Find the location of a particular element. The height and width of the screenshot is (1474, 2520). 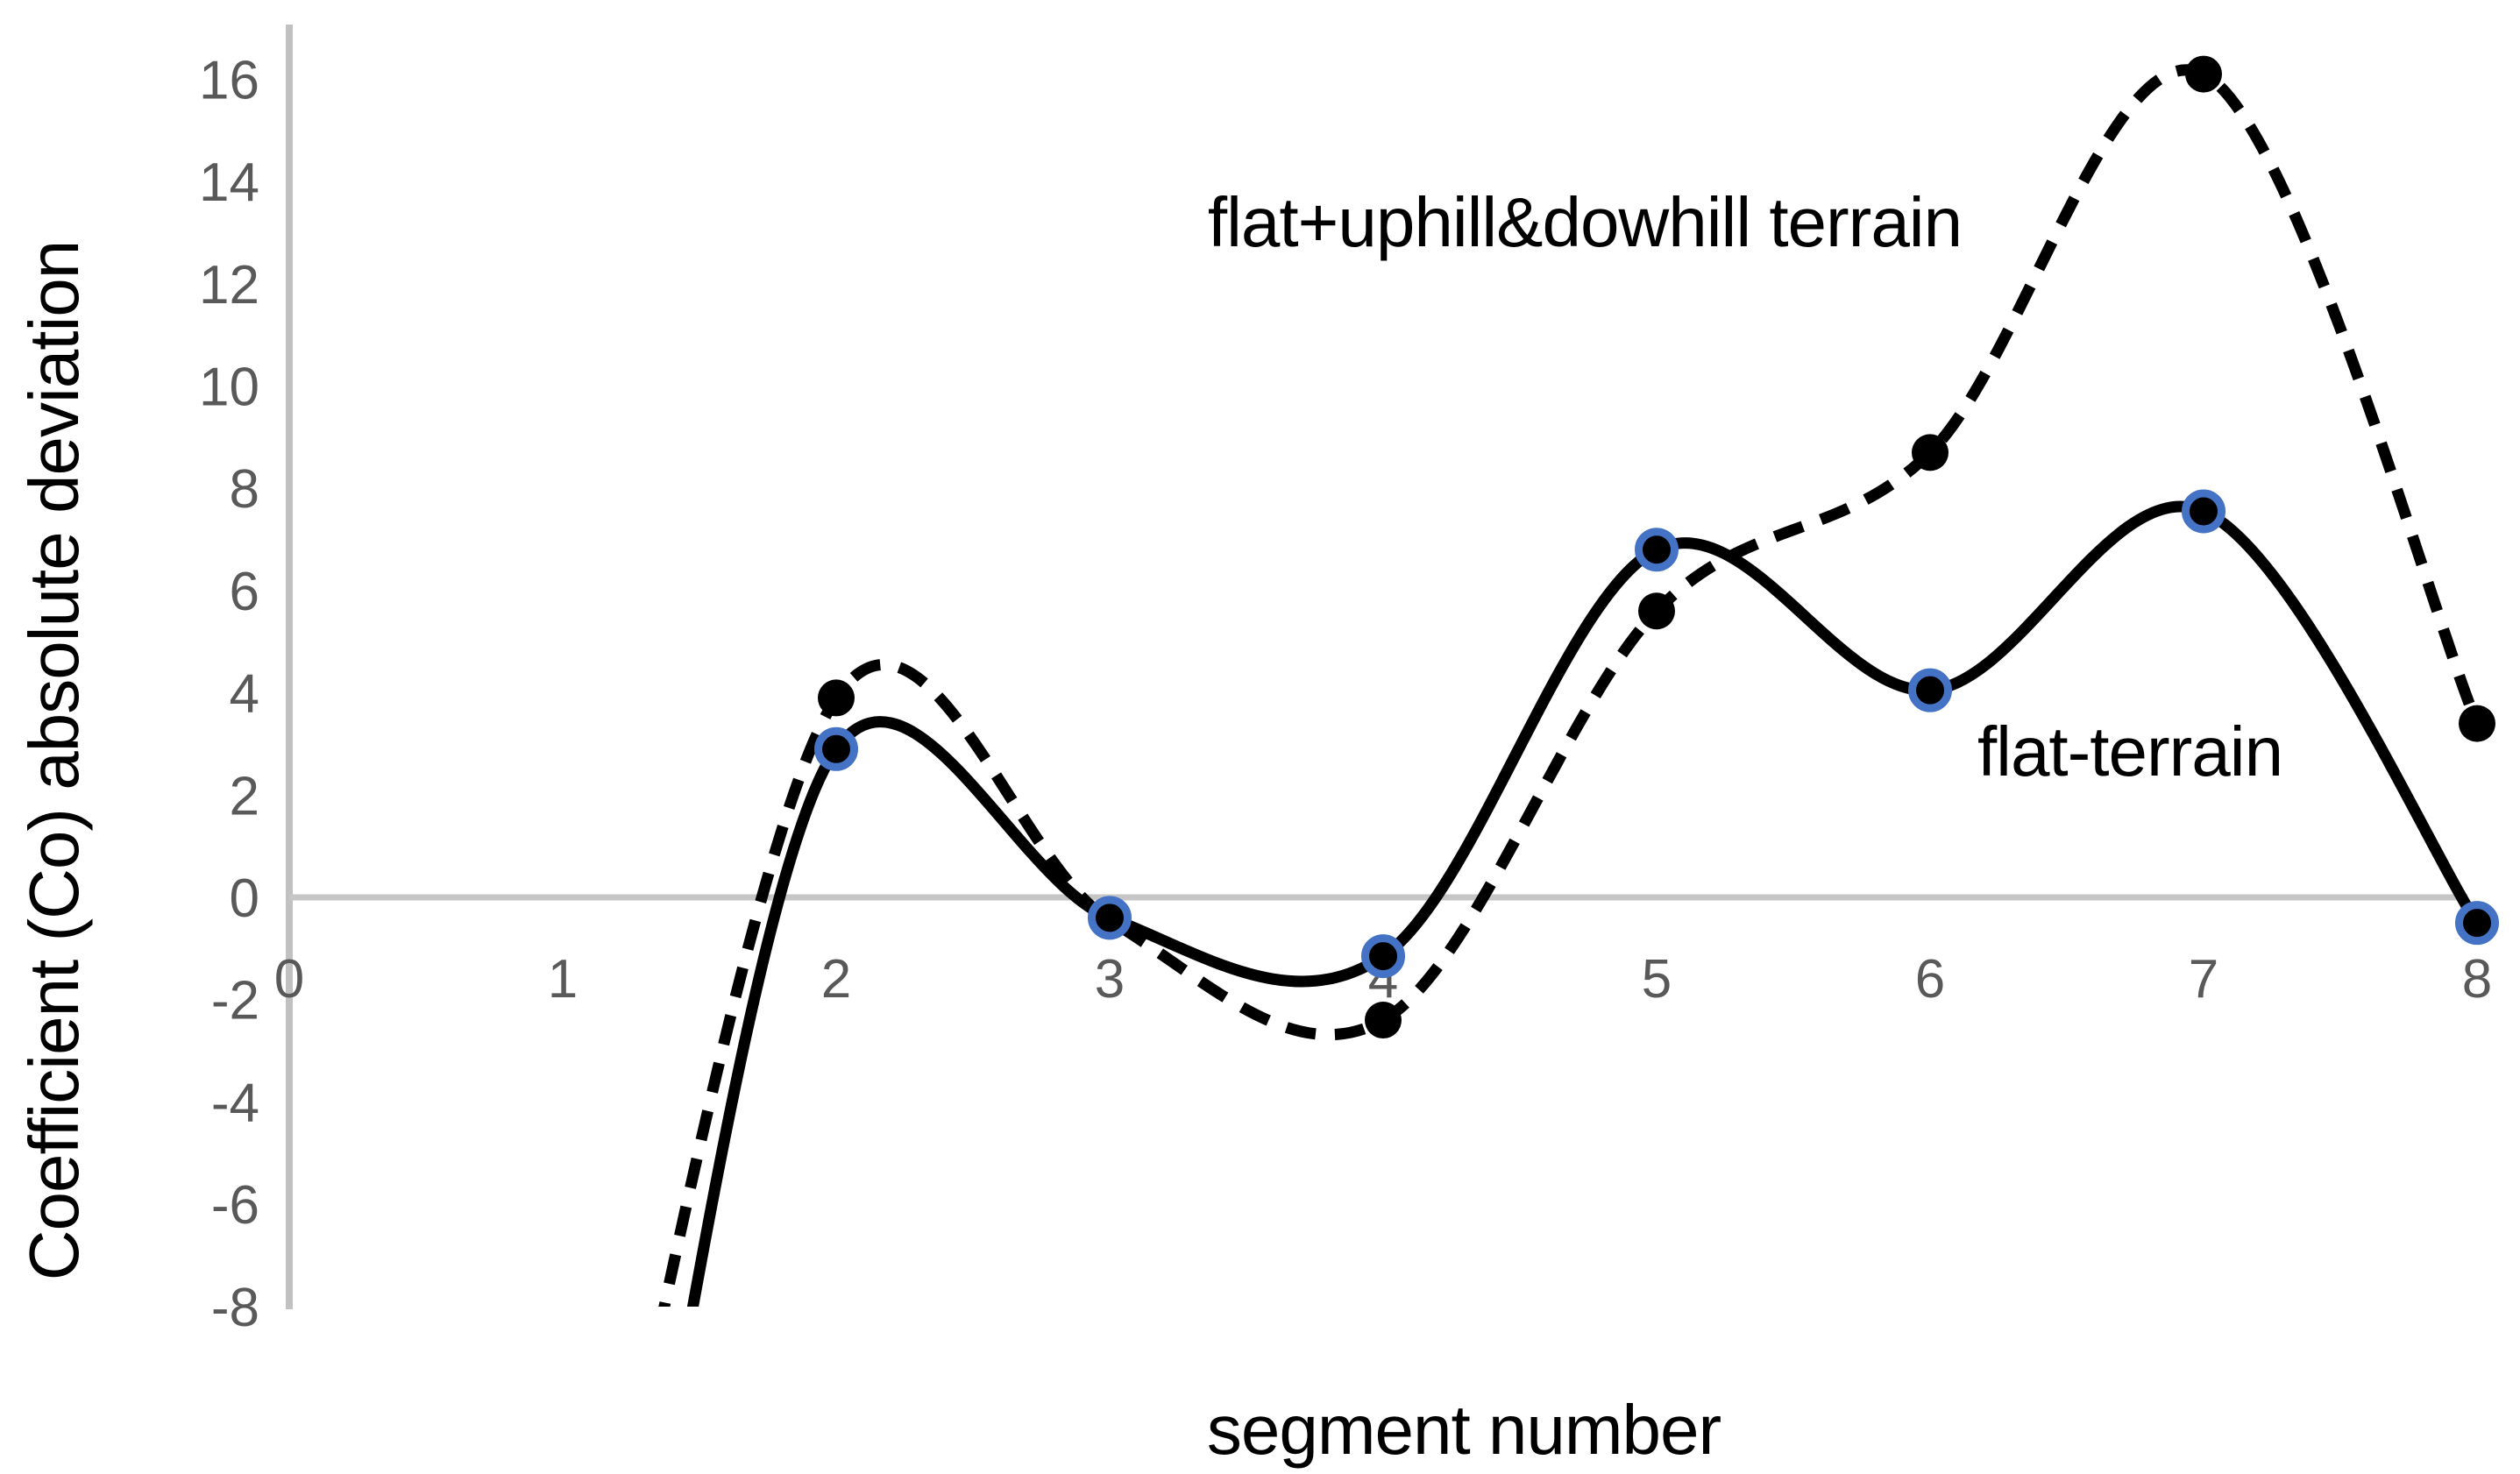

y-tick-label-4: 4 is located at coordinates (244, 694).